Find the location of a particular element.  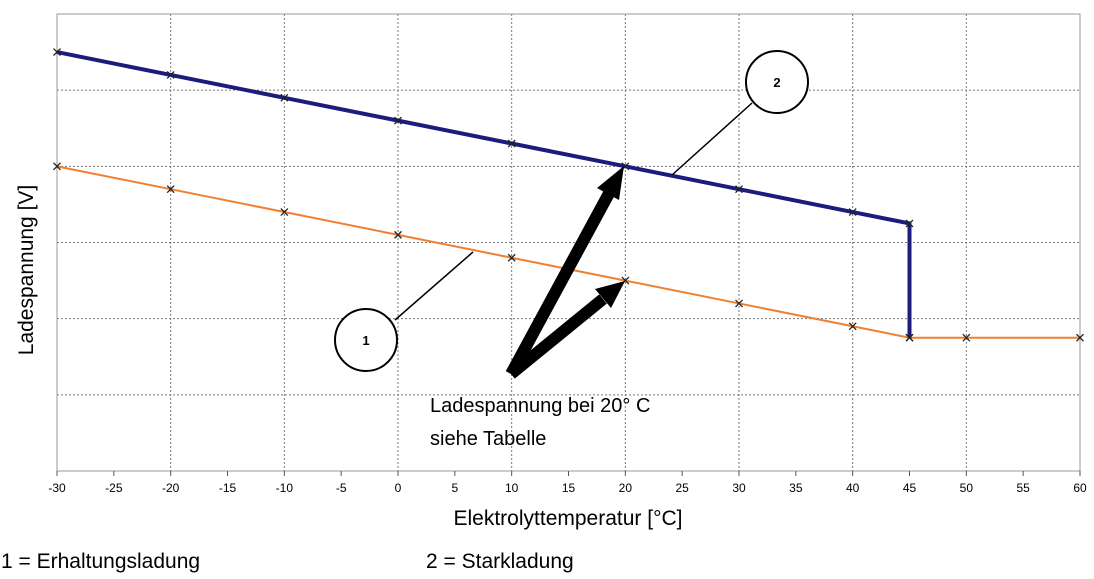

x-axis-title: Elektrolyttemperatur [°C] is located at coordinates (568, 518).